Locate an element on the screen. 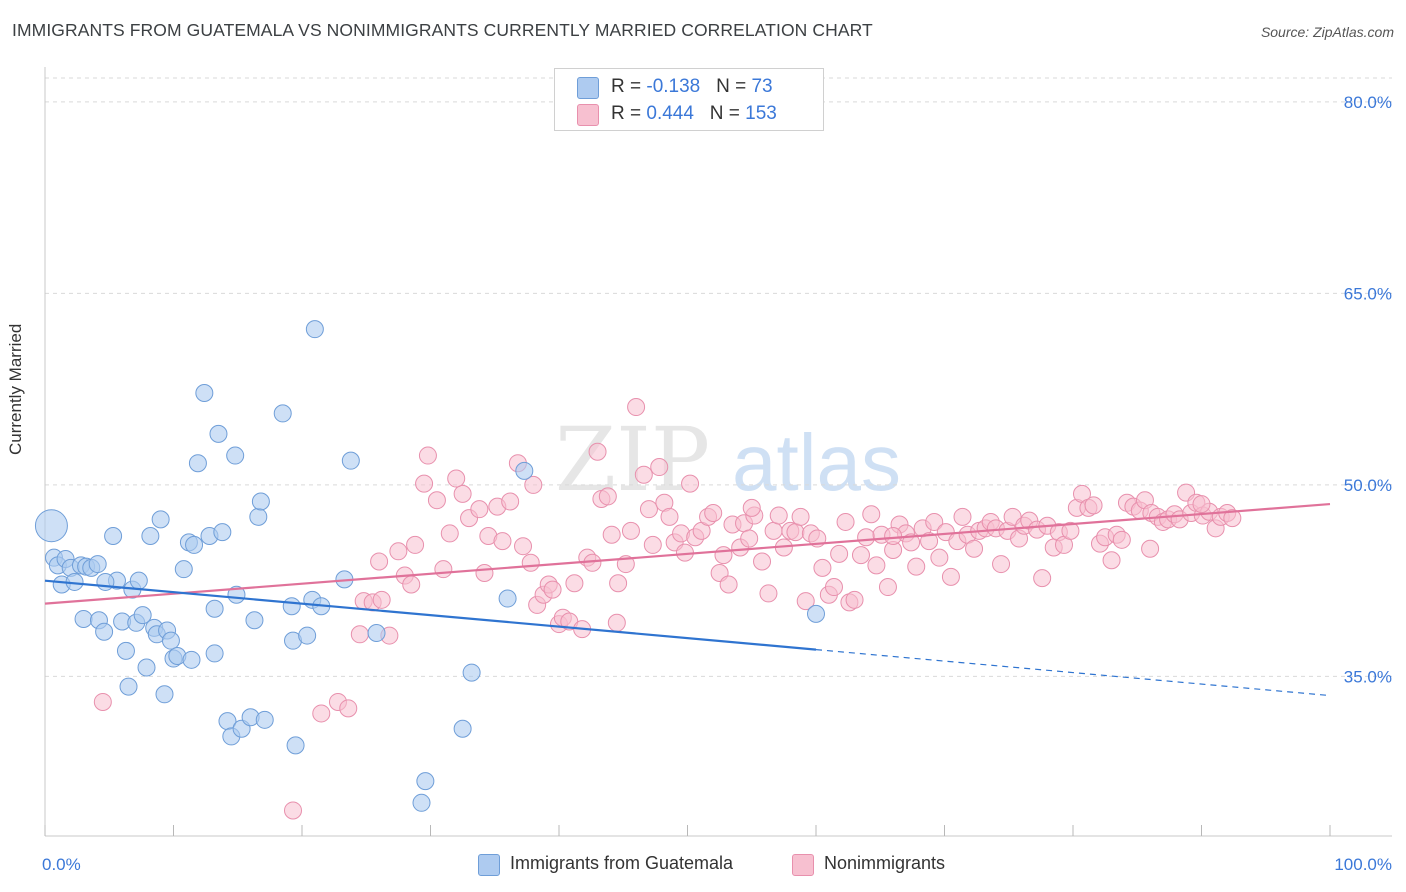 The width and height of the screenshot is (1406, 892). n-value: 153 is located at coordinates (761, 113).